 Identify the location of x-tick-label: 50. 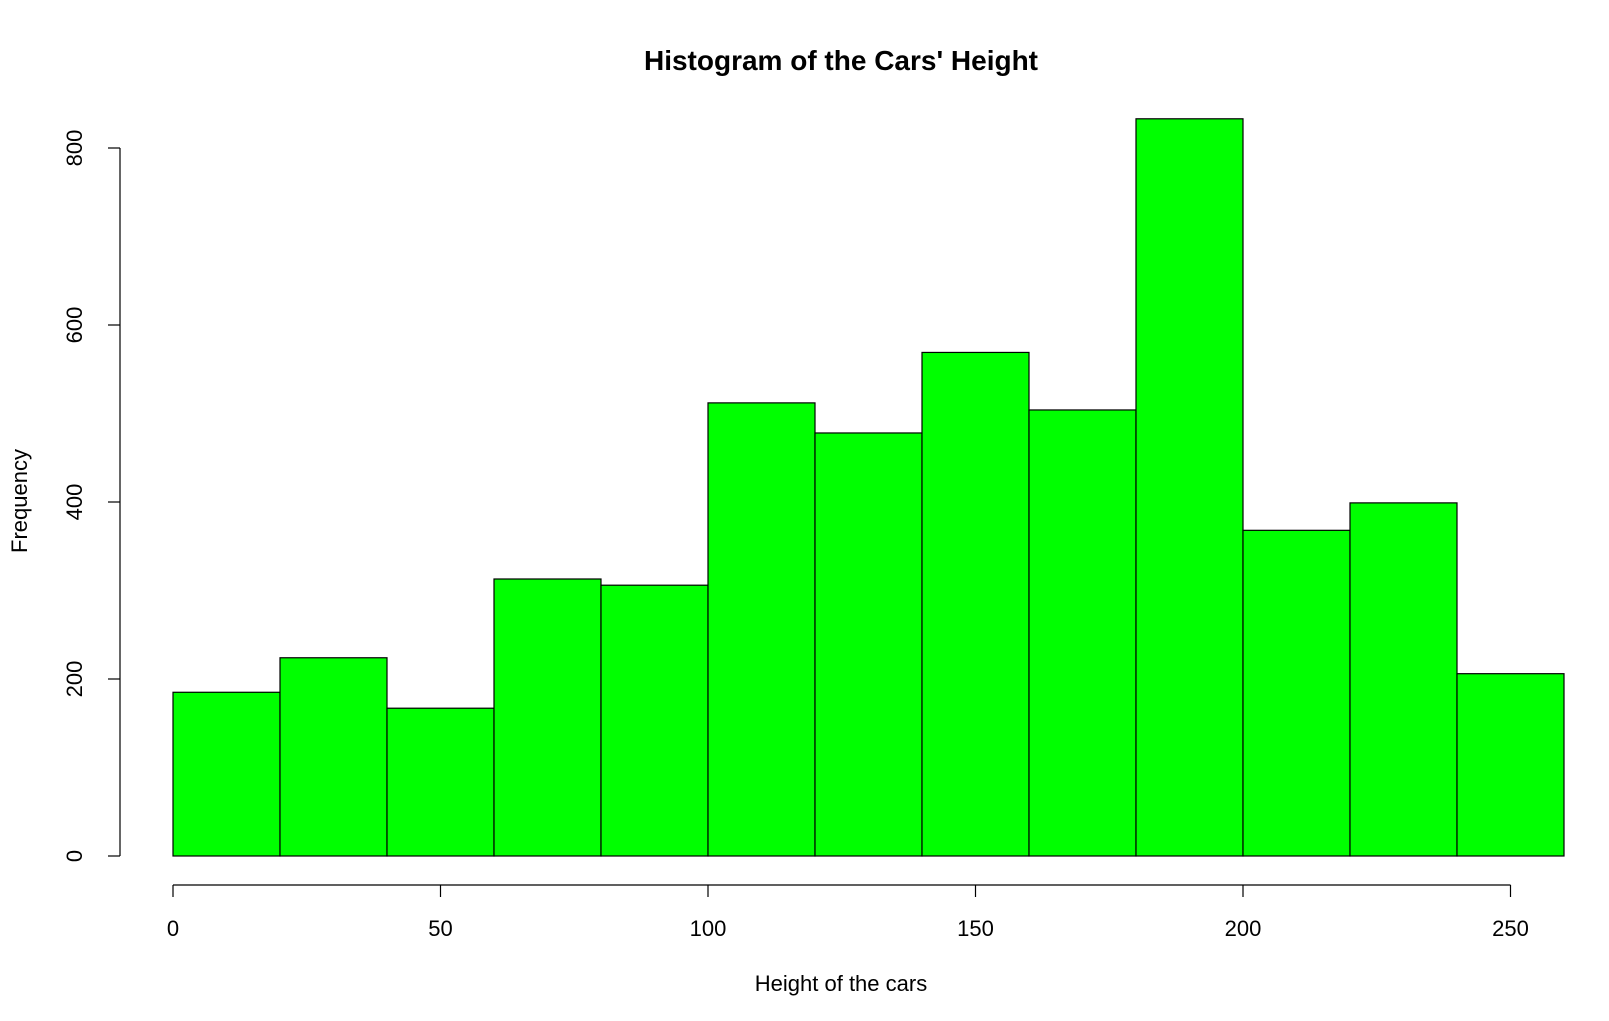
(440, 928).